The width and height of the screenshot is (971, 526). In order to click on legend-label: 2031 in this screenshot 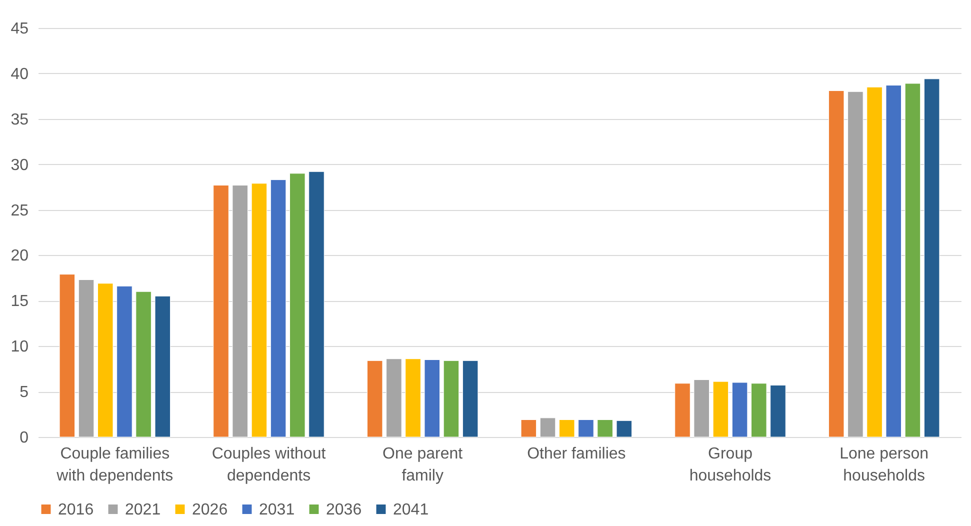, I will do `click(277, 509)`.